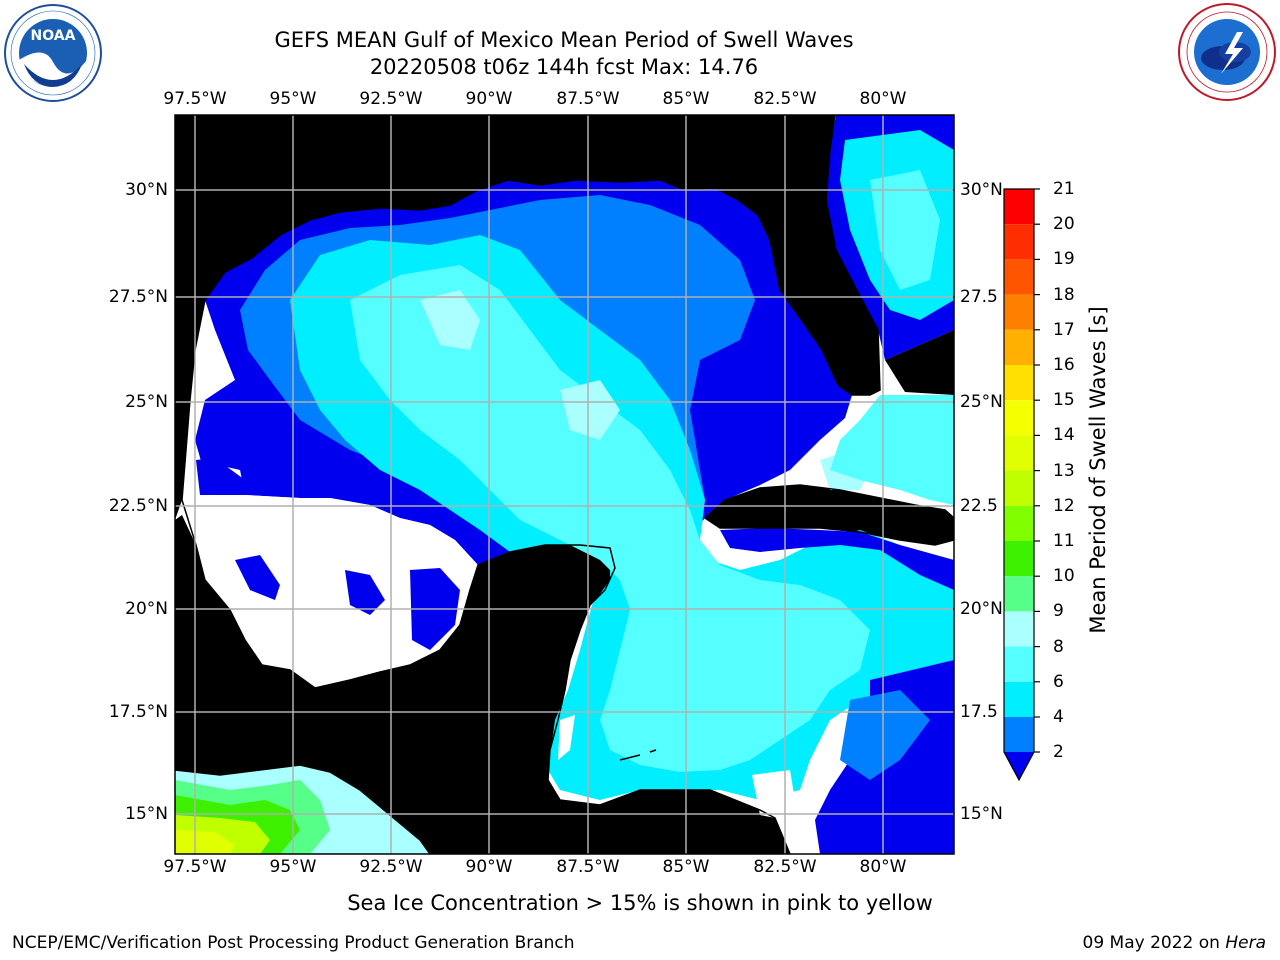 This screenshot has width=1280, height=960. I want to click on lat-label-left: 22.5°N, so click(138, 506).